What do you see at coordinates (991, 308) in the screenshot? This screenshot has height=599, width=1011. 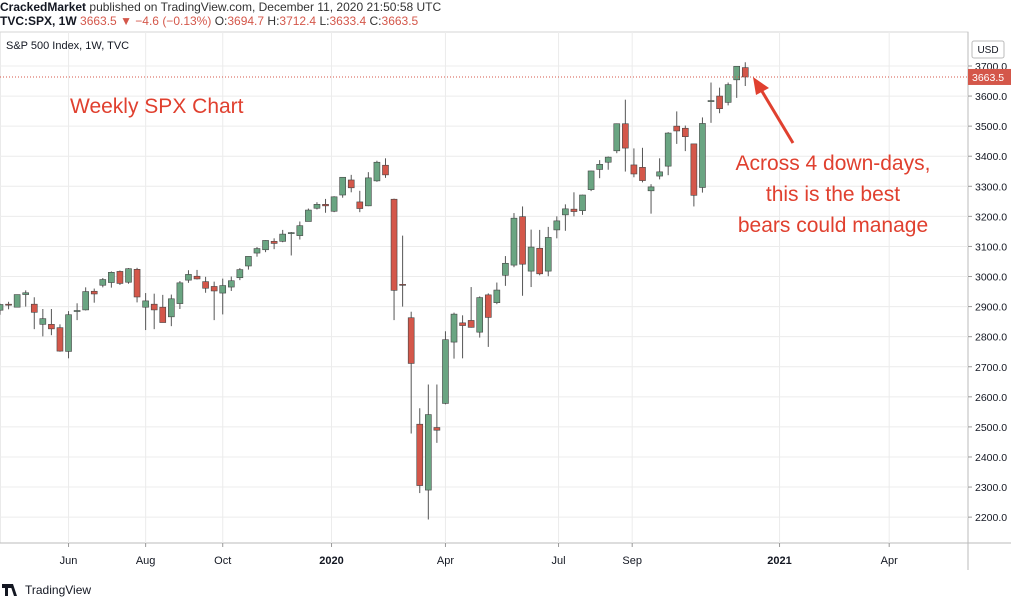 I see `y-tick-label: 2900.0` at bounding box center [991, 308].